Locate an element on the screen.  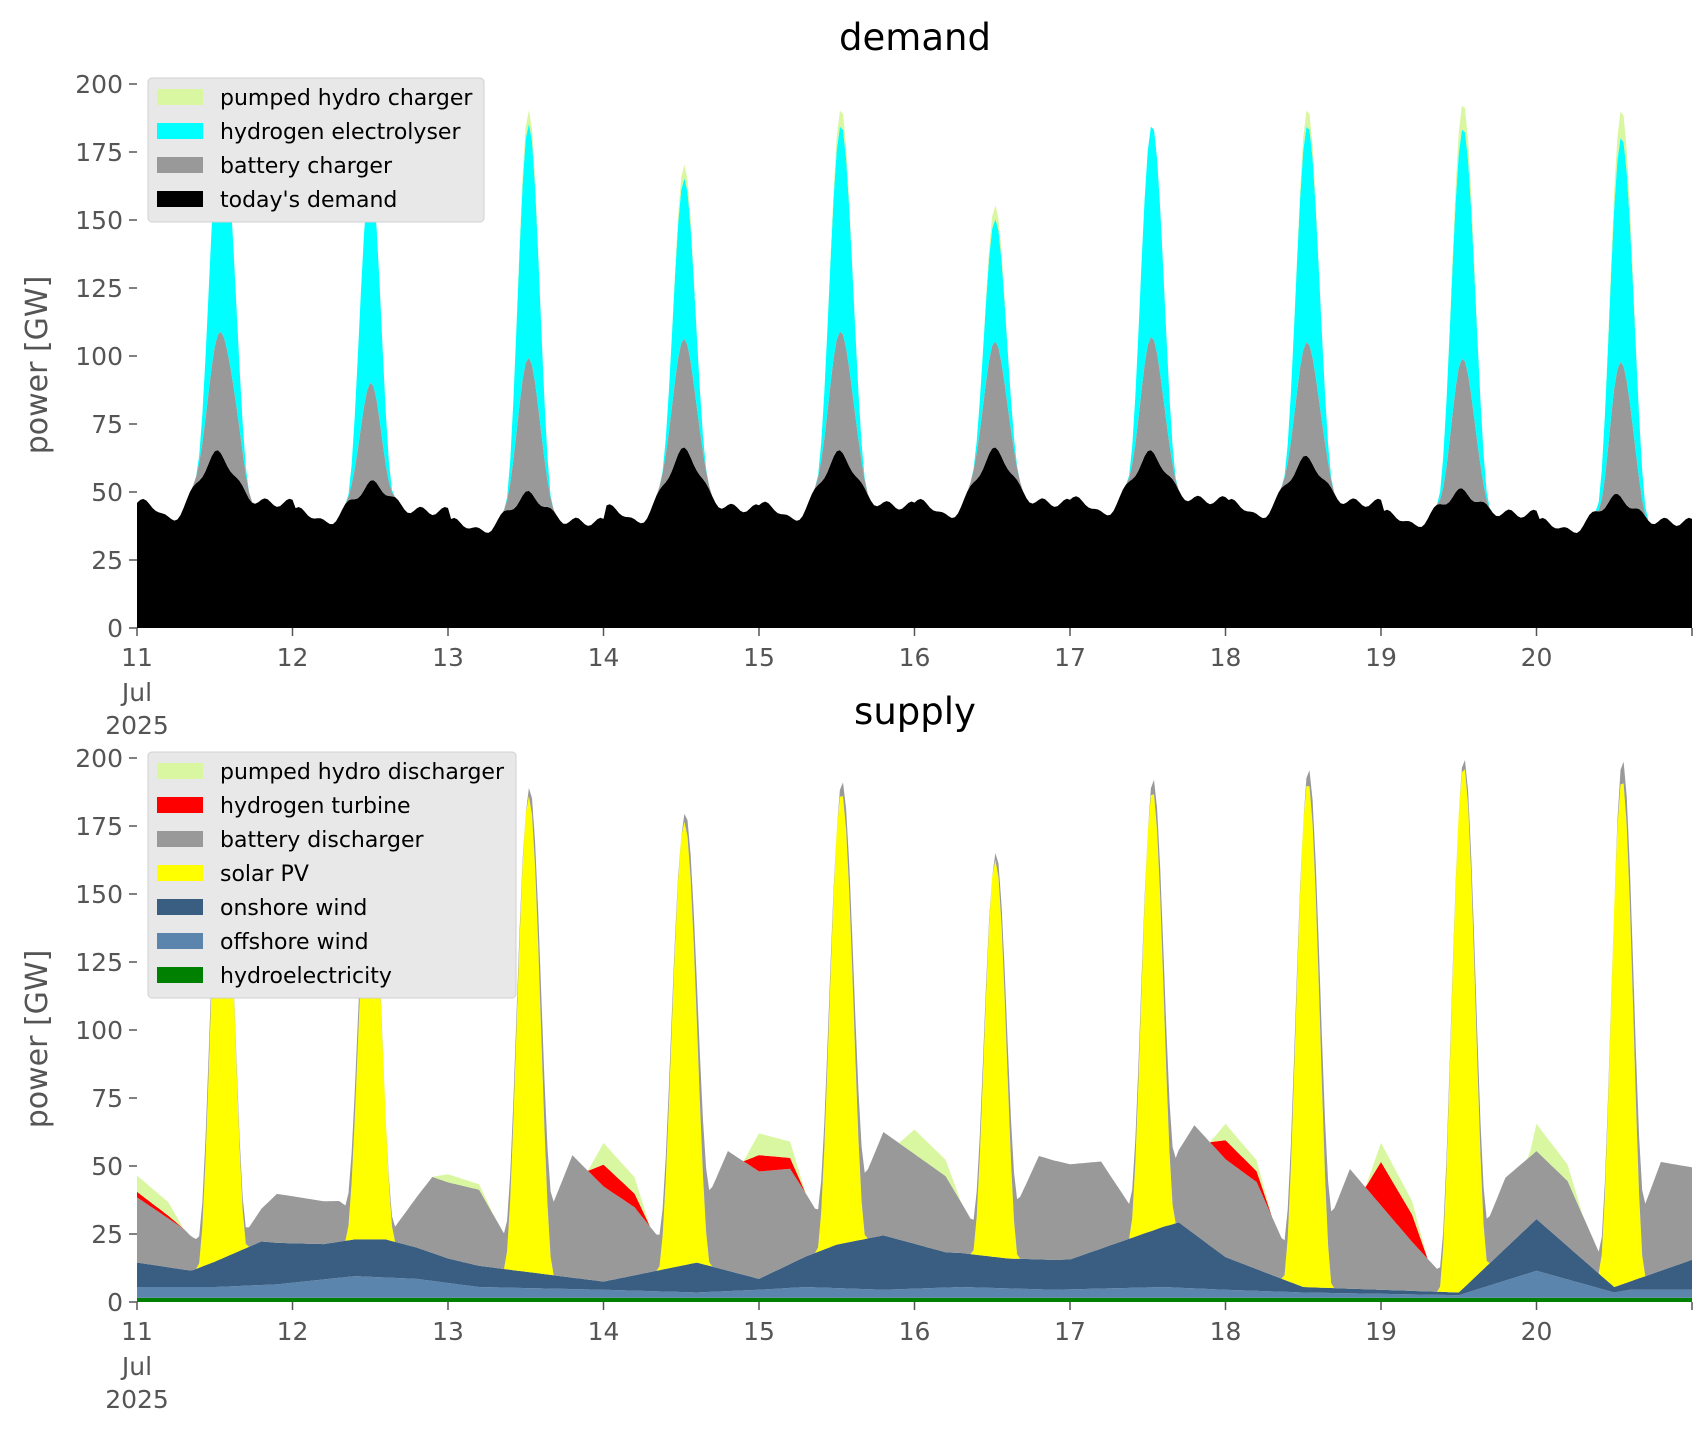
legend-swatch-hydrogen-electrolyser is located at coordinates (180, 131).